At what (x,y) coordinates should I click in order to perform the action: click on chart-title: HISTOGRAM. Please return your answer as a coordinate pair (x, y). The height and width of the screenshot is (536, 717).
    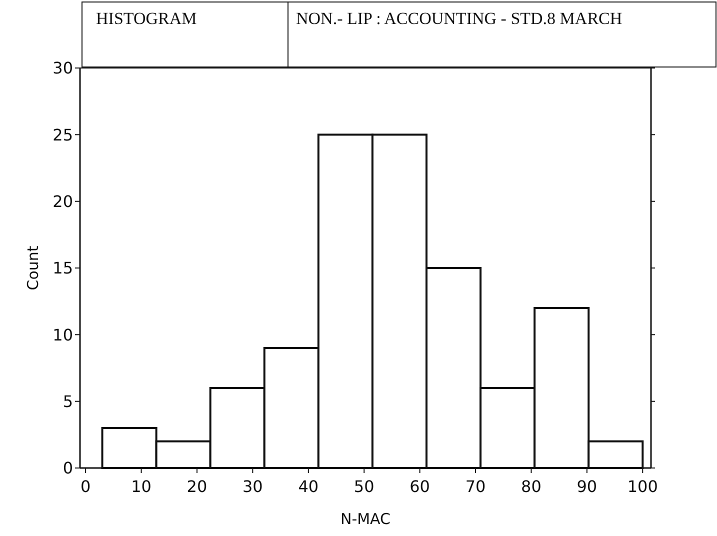
    Looking at the image, I should click on (146, 18).